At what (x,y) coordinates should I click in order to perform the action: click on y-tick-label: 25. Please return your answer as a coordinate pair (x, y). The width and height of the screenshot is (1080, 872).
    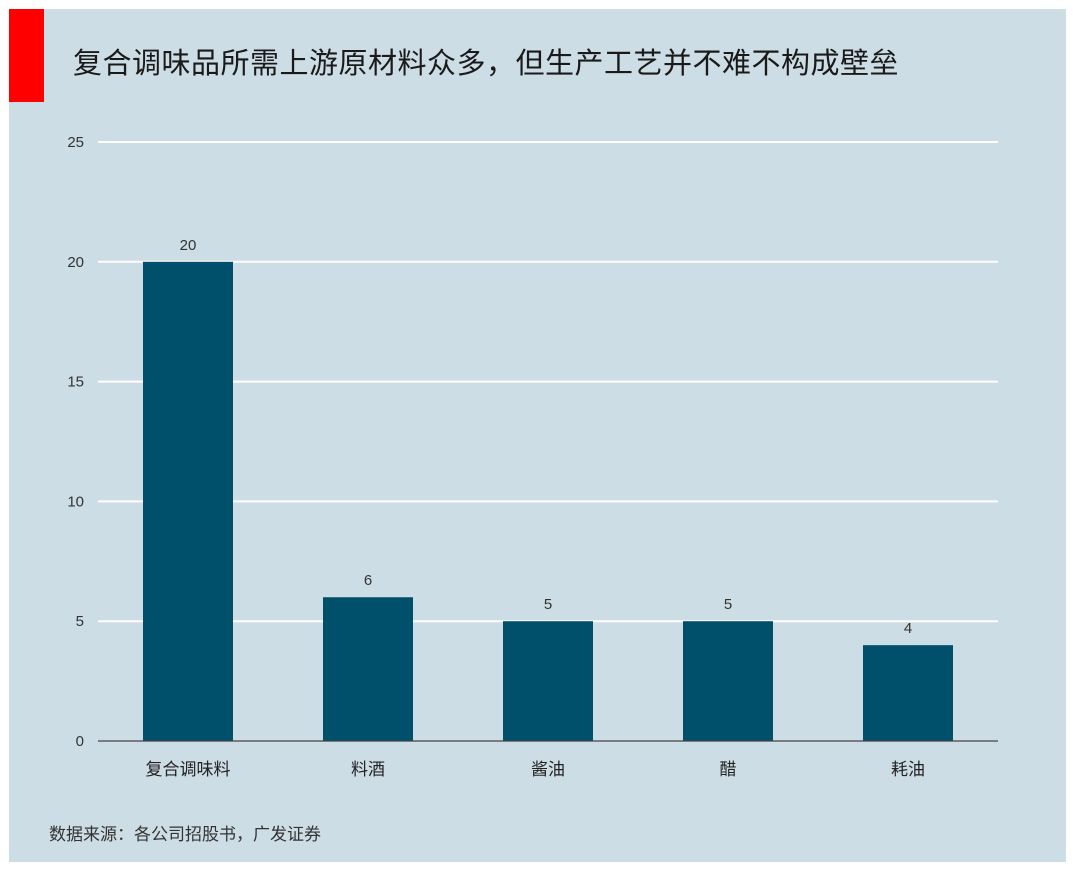
    Looking at the image, I should click on (75, 142).